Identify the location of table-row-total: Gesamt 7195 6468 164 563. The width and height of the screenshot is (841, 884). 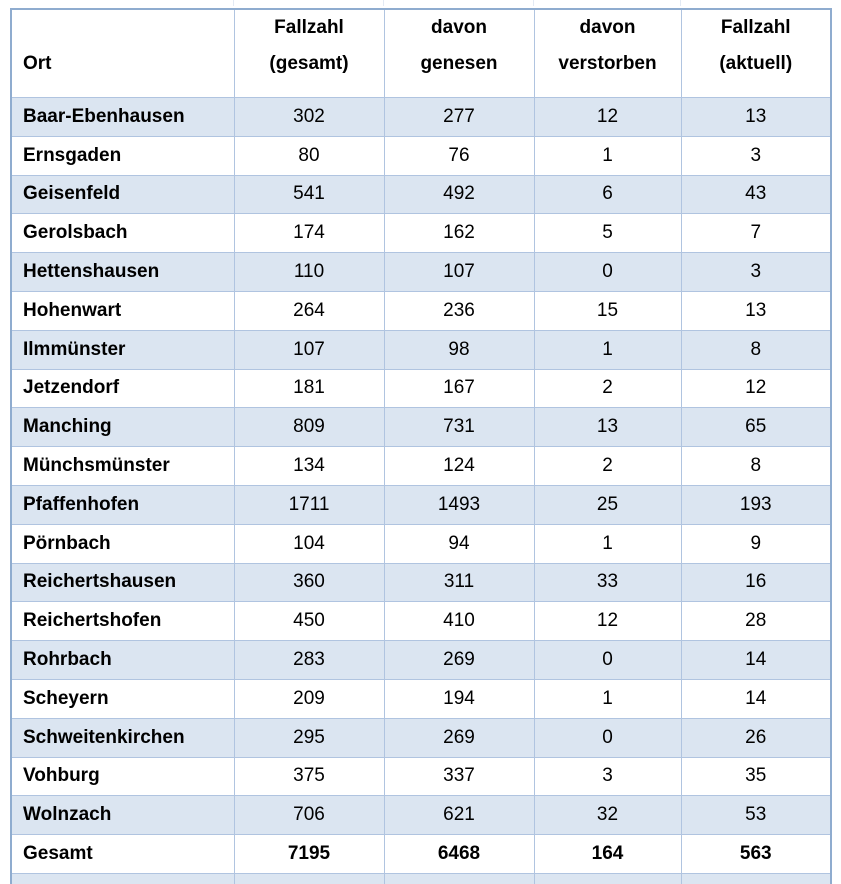
(421, 854).